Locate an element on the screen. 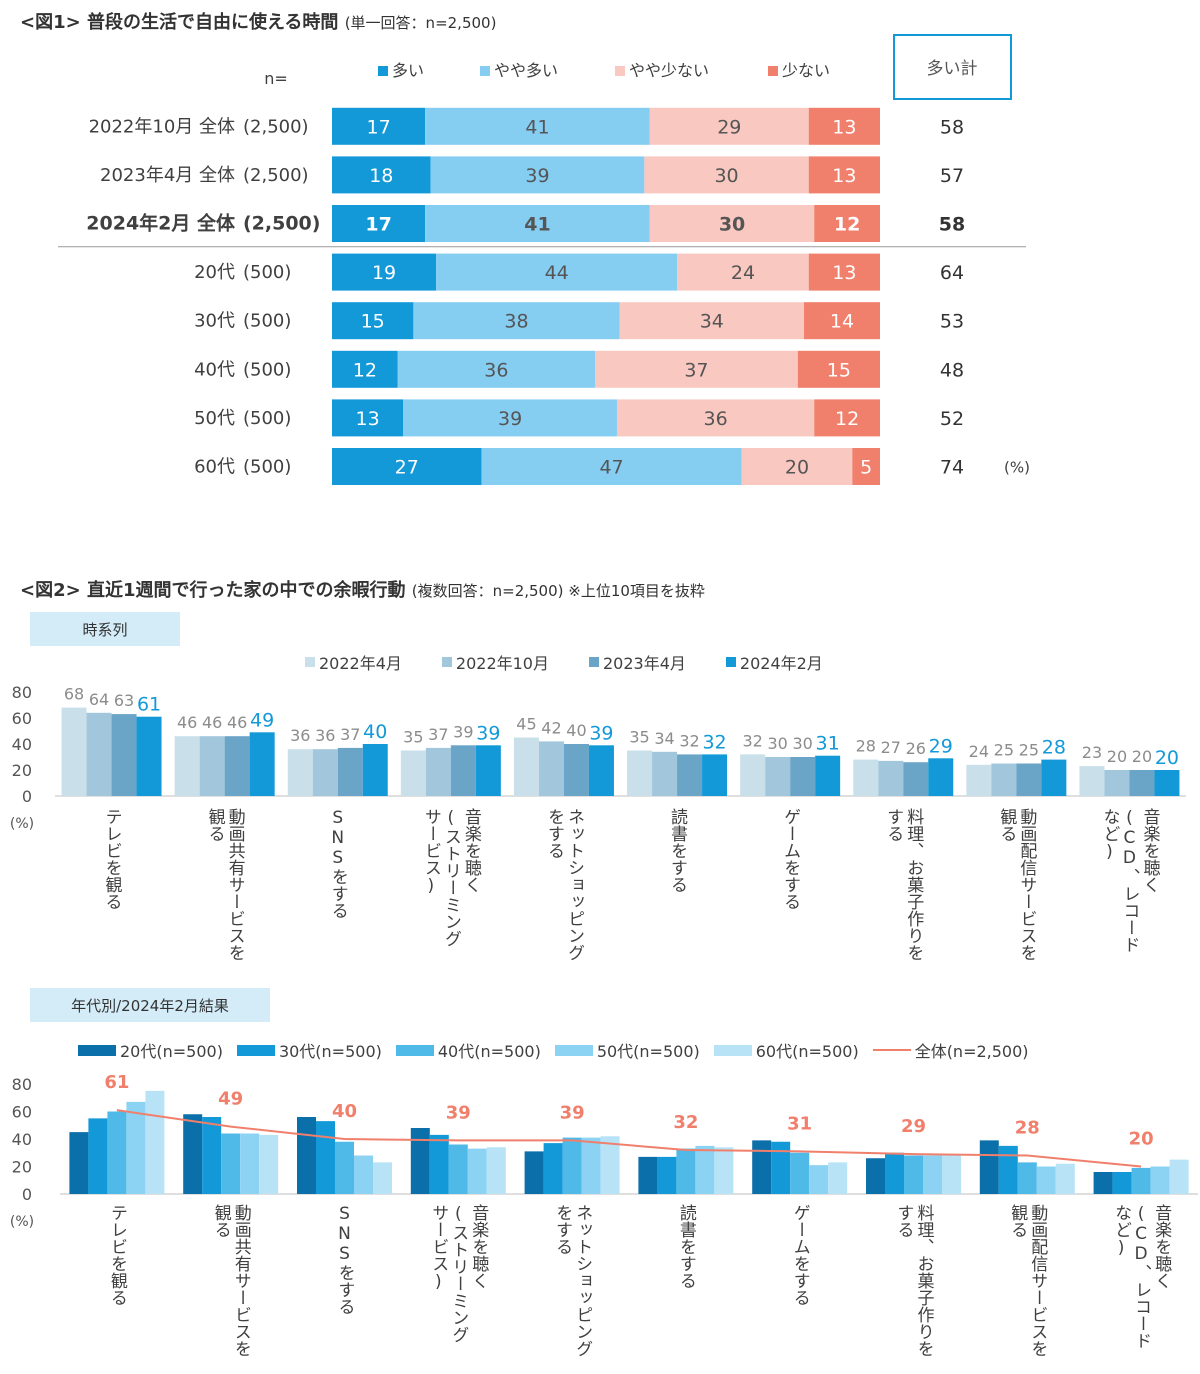  bar-value-label: 27 is located at coordinates (891, 747).